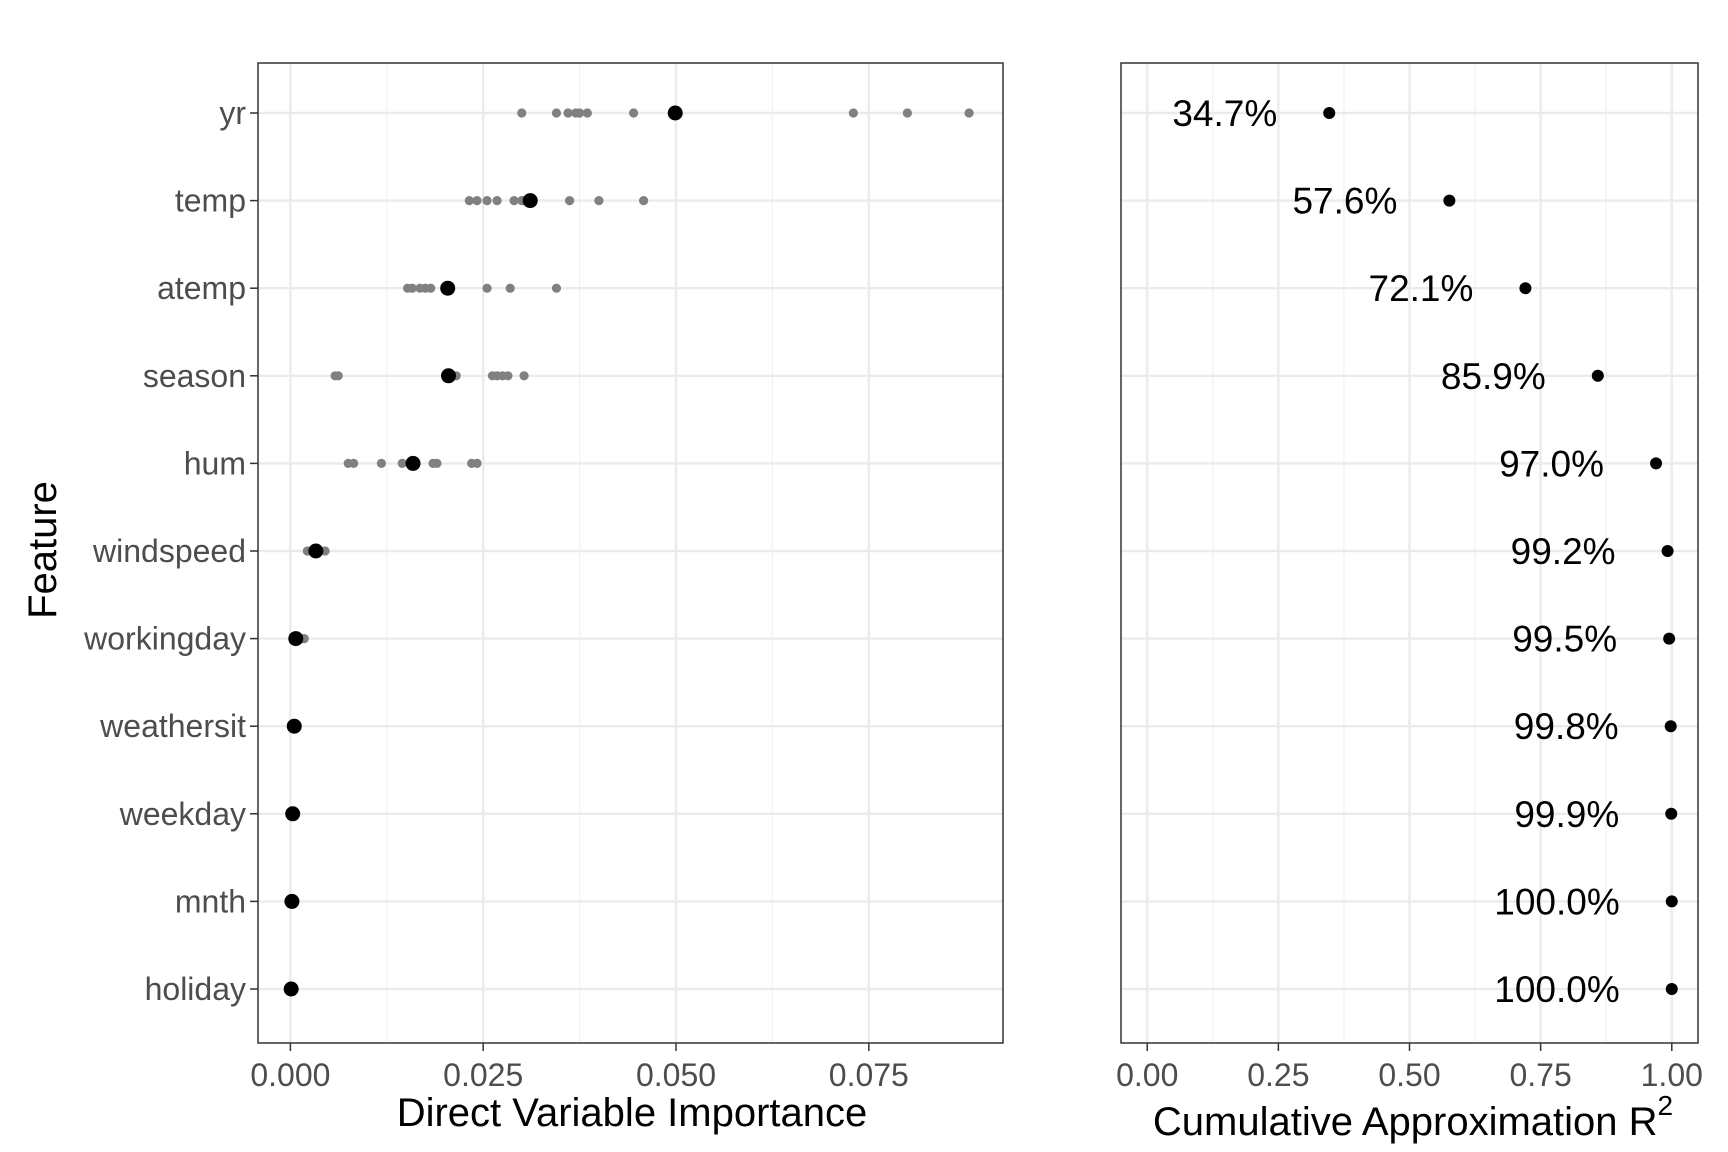 This screenshot has height=1152, width=1728. Describe the element at coordinates (195, 989) in the screenshot. I see `y-tick-label-holiday: holiday` at that location.